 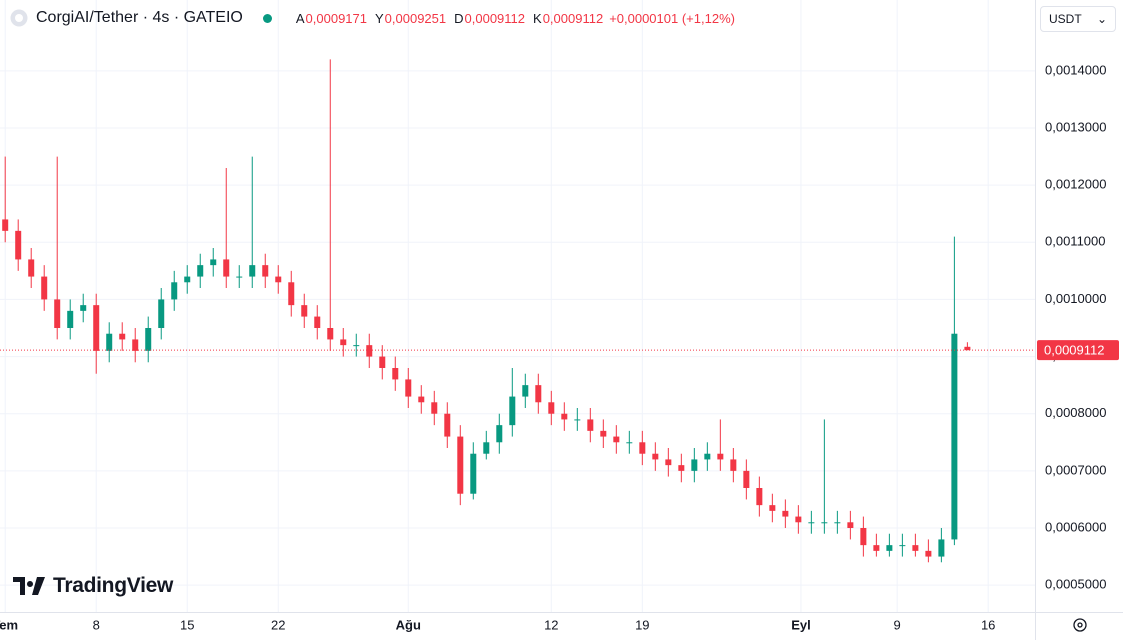 I want to click on logo-text: TradingView, so click(x=113, y=585).